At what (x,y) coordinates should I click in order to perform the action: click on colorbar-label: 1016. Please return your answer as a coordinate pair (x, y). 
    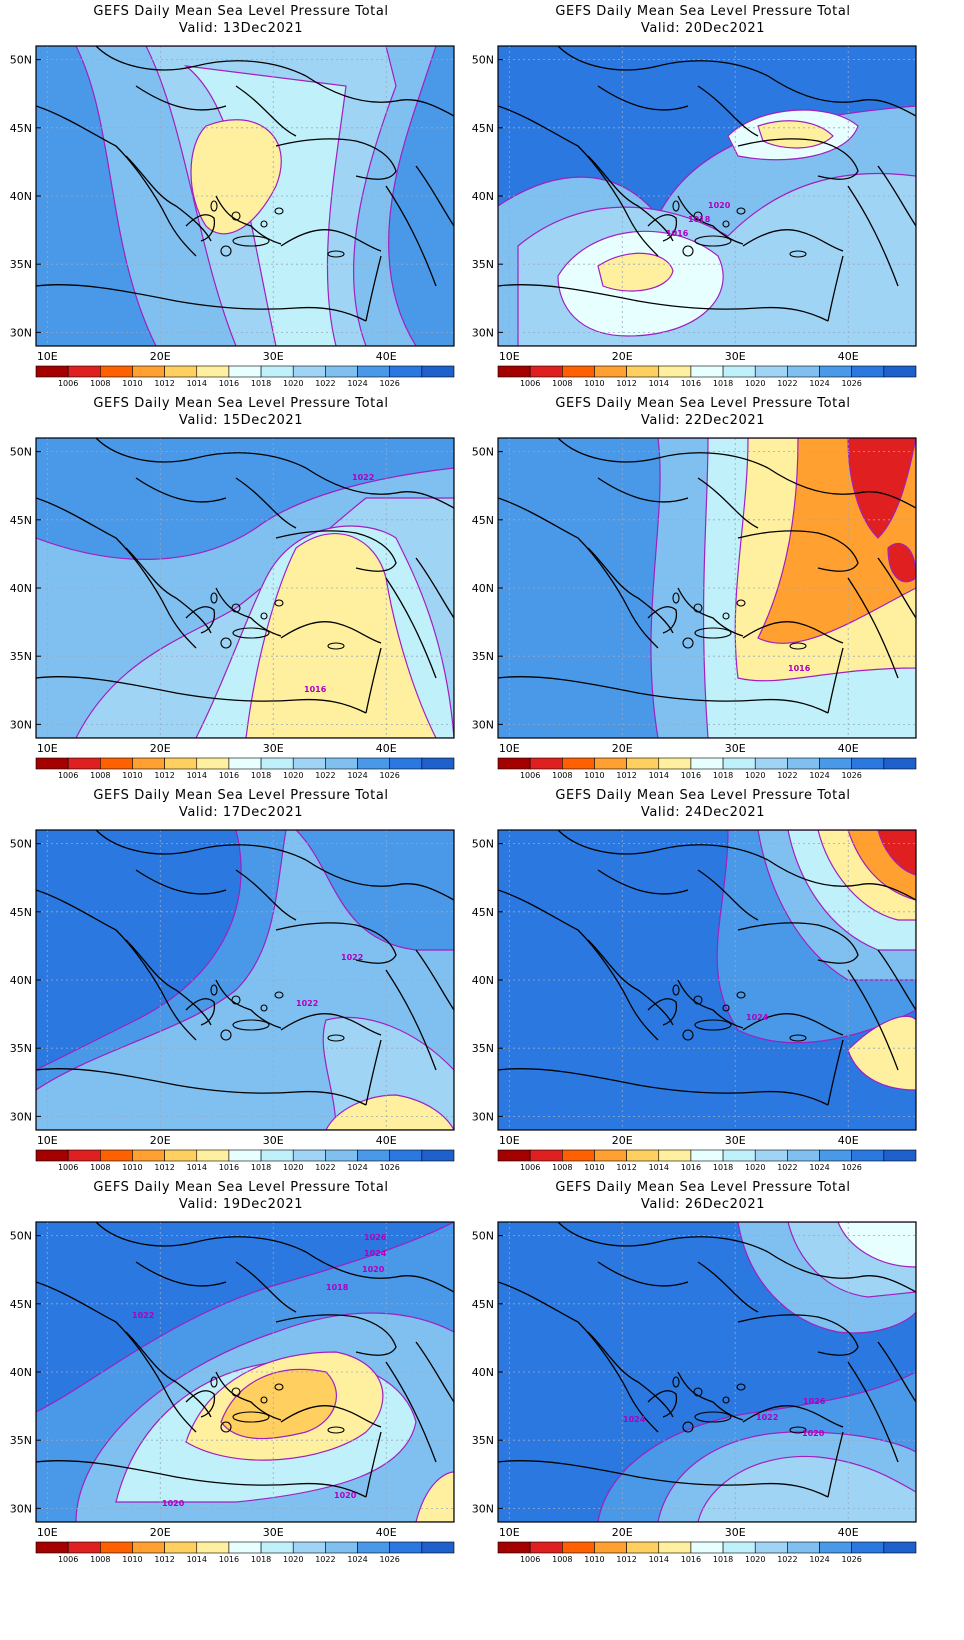
    Looking at the image, I should click on (229, 775).